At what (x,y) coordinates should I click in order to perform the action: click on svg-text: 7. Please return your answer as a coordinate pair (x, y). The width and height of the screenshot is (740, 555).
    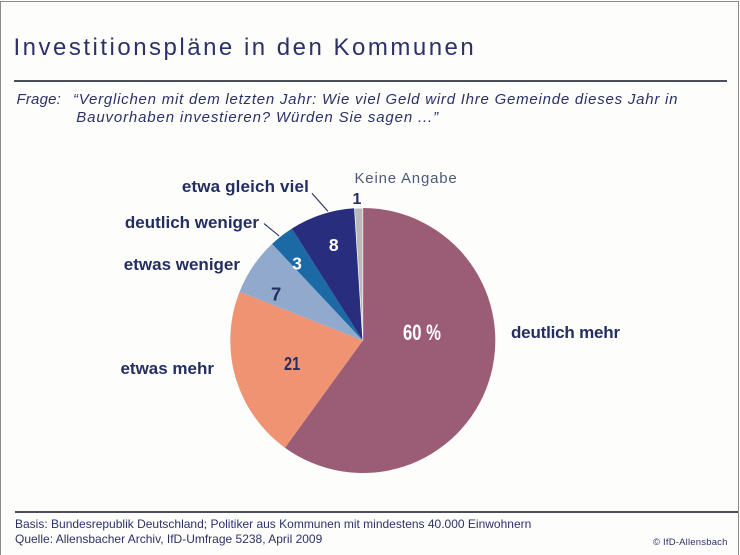
    Looking at the image, I should click on (276, 294).